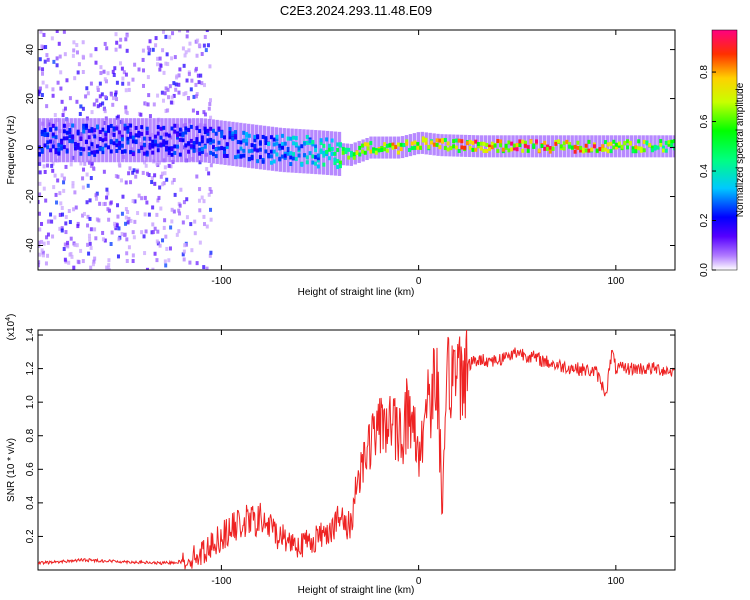 This screenshot has width=750, height=600. I want to click on bottom-x-tick-label: -100, so click(221, 581).